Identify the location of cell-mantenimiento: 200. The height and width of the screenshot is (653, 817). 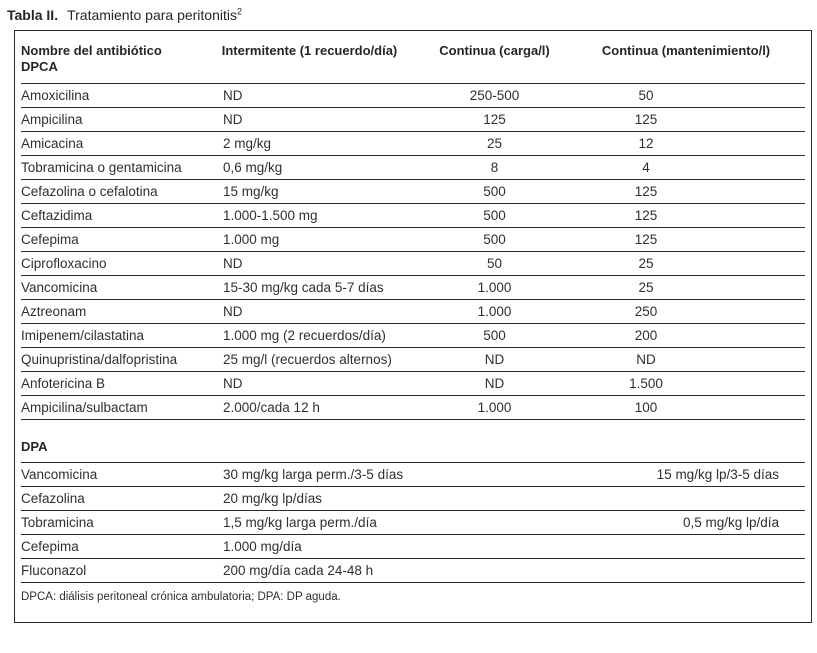
(686, 335).